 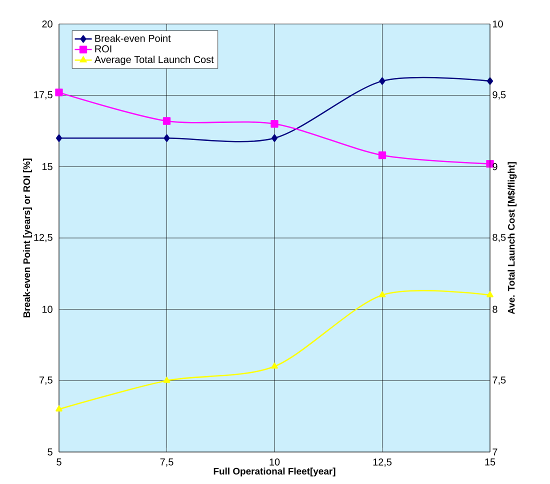 I want to click on y-tick-label: 12,5, so click(x=43, y=238).